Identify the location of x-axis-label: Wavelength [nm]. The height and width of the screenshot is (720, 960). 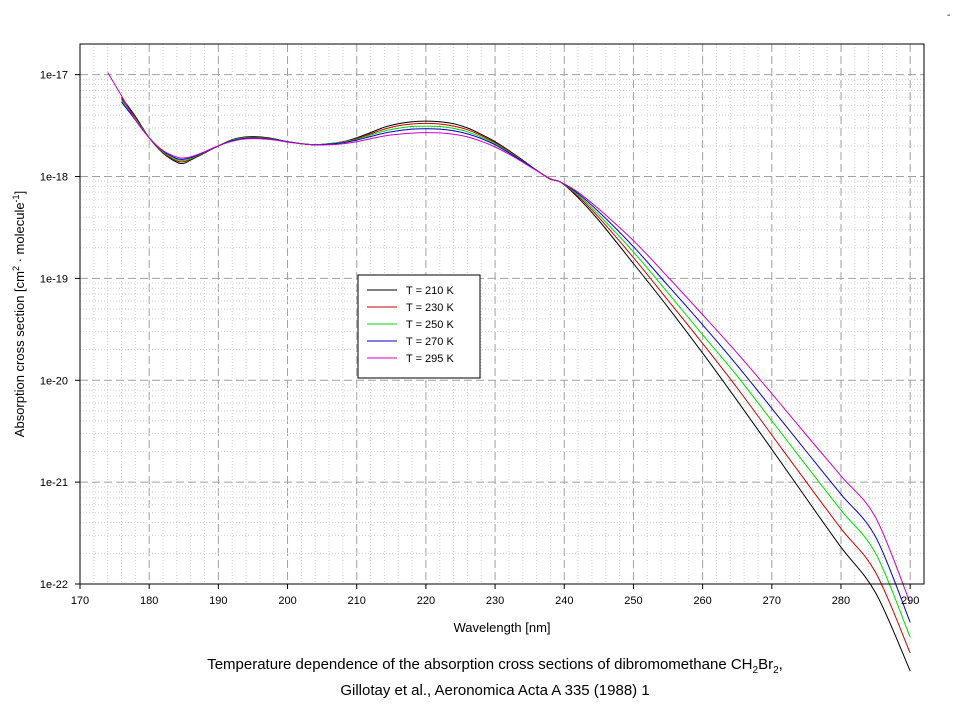
(501, 627).